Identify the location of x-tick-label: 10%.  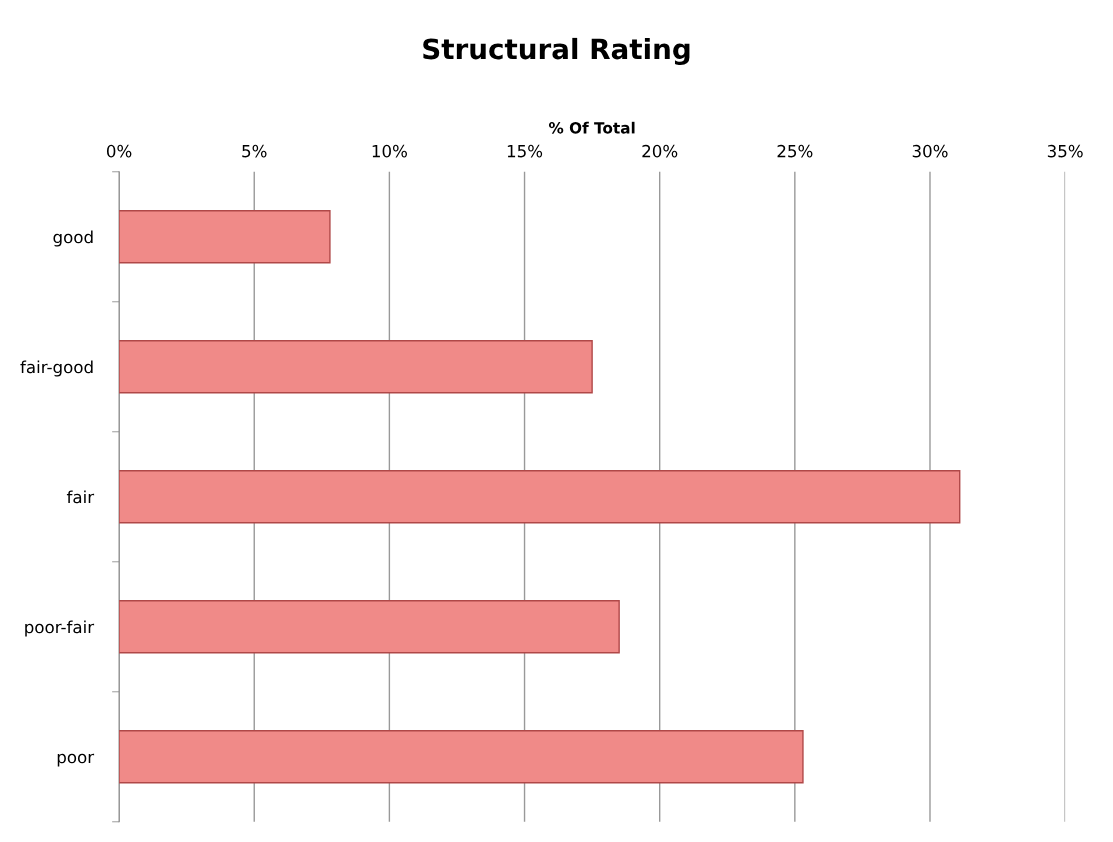
(389, 151).